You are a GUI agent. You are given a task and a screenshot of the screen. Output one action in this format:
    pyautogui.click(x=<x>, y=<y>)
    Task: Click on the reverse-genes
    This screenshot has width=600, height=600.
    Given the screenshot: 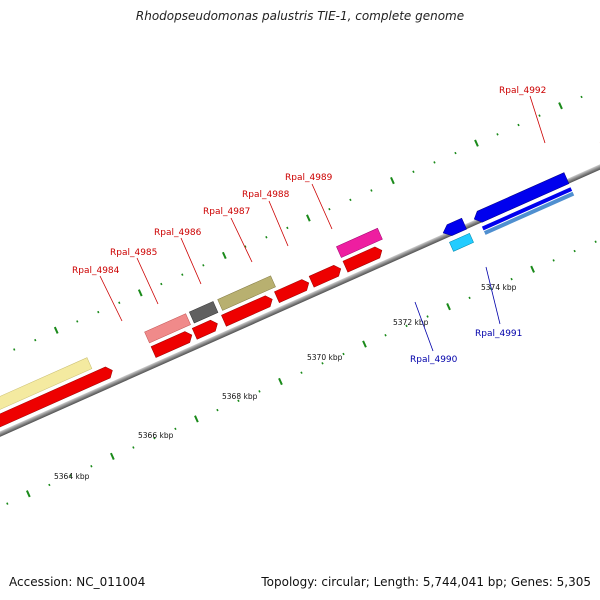 What is the action you would take?
    pyautogui.click(x=508, y=212)
    